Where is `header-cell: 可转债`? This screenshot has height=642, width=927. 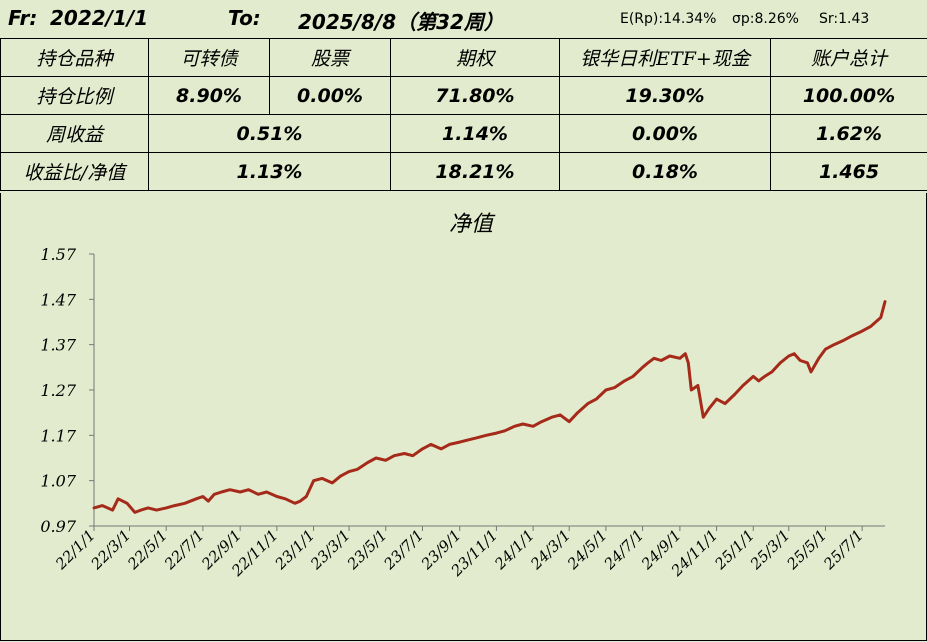
header-cell: 可转债 is located at coordinates (209, 57).